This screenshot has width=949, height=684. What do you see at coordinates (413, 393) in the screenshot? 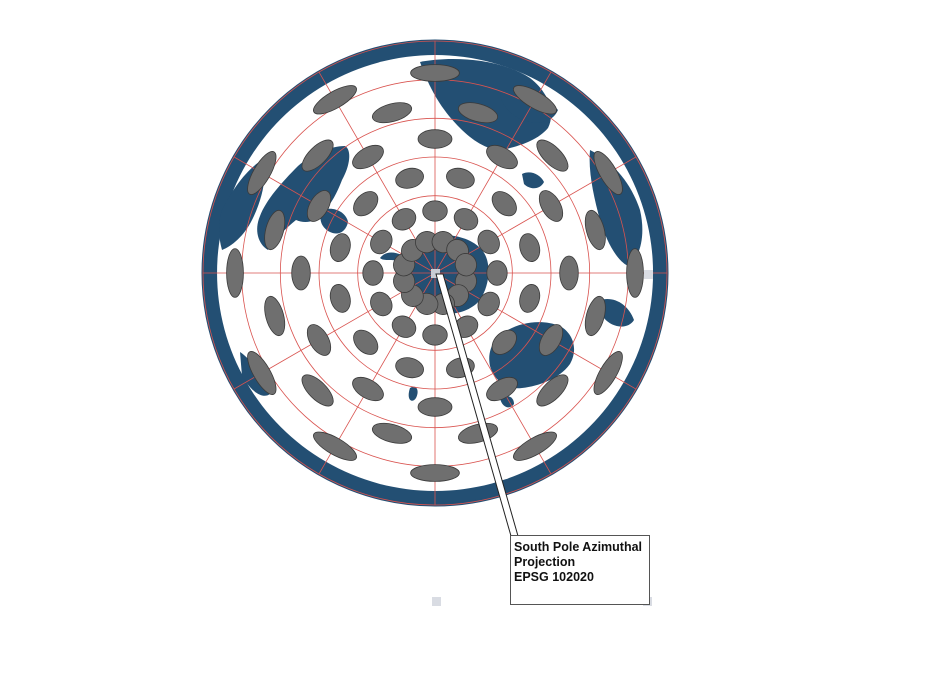
I see `new-zealand` at bounding box center [413, 393].